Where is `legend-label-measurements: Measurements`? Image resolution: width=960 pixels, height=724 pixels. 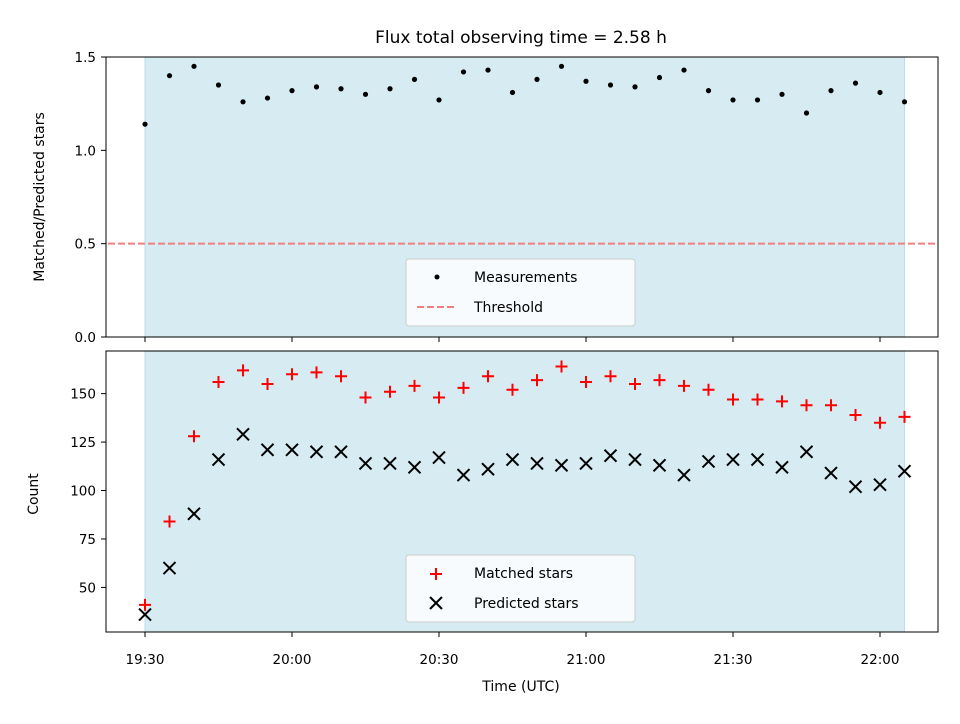 legend-label-measurements: Measurements is located at coordinates (525, 278).